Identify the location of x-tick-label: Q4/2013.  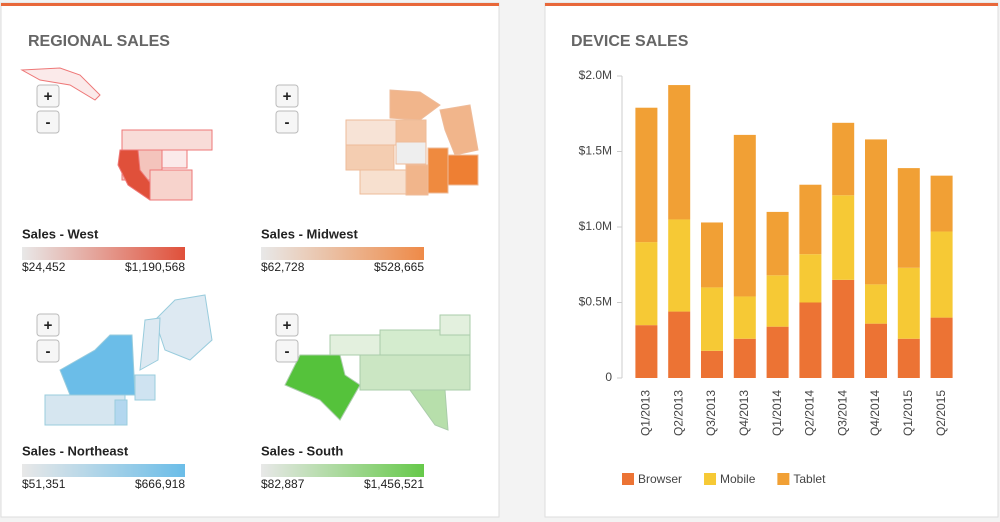
(744, 413).